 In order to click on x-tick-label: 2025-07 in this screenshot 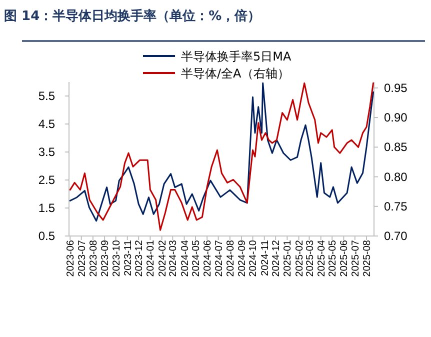, I will do `click(356, 258)`.